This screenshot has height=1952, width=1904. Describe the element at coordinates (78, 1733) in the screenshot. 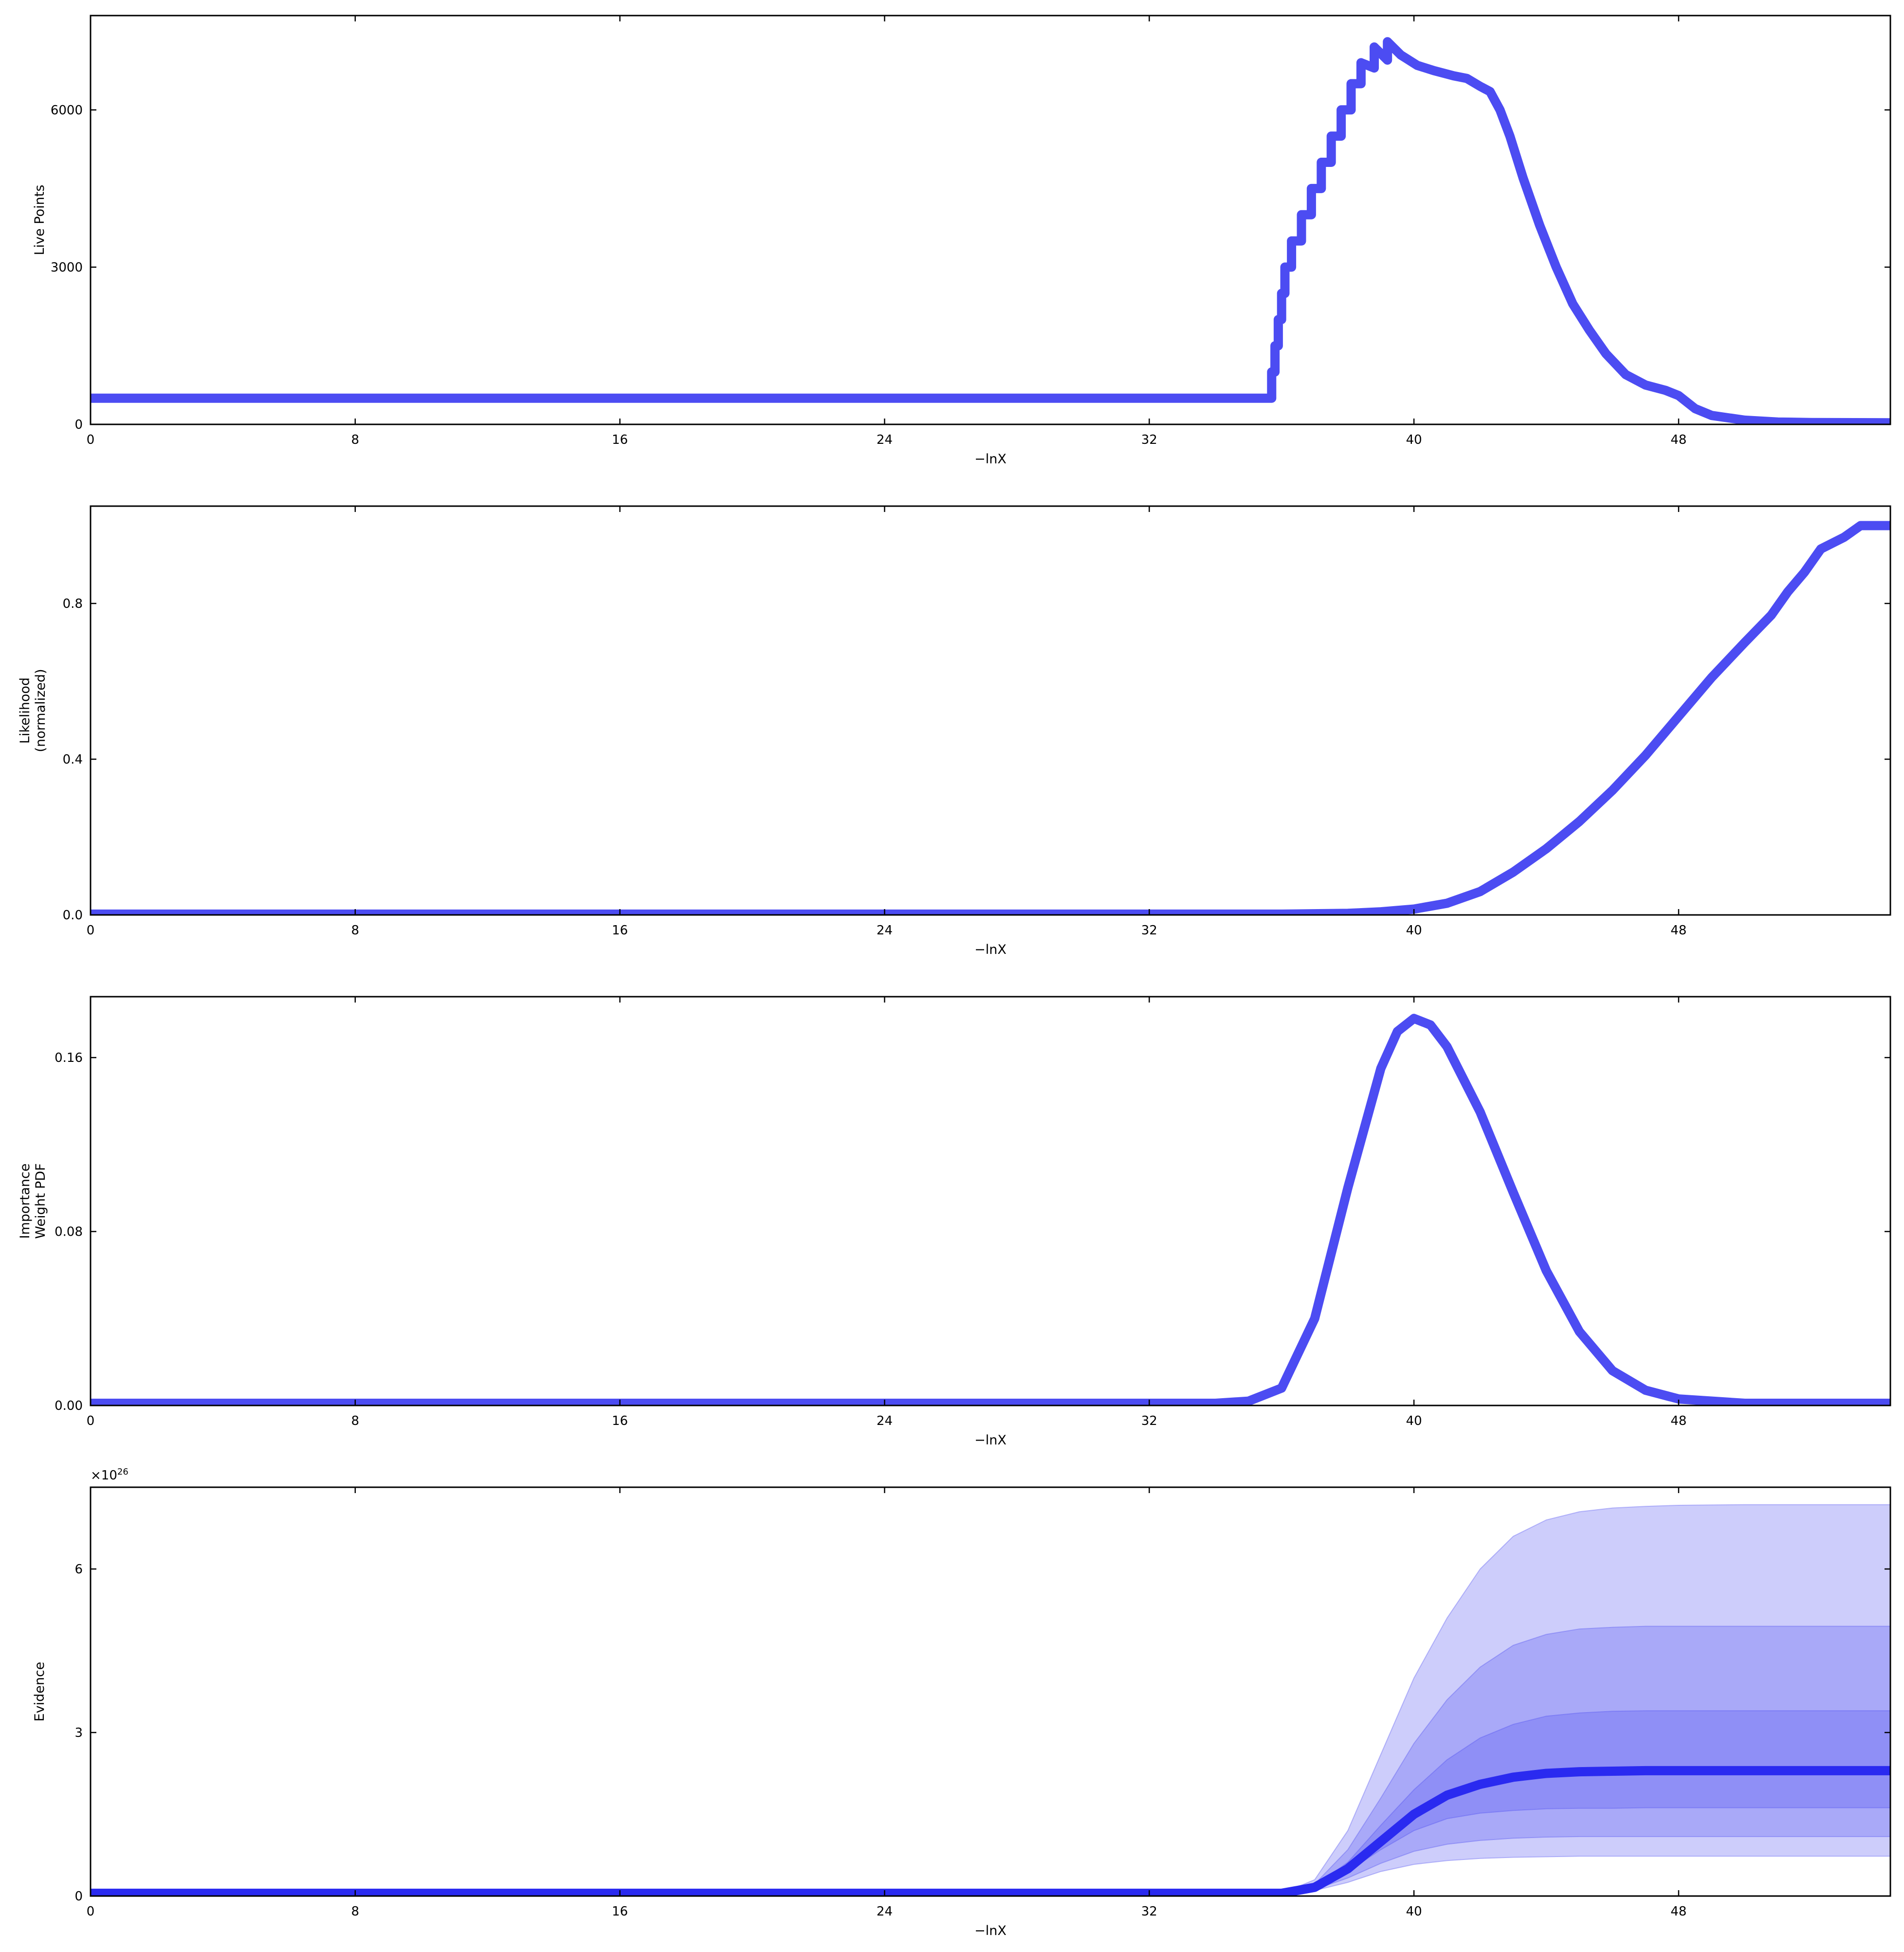

I see `y-tick-label: 3` at that location.